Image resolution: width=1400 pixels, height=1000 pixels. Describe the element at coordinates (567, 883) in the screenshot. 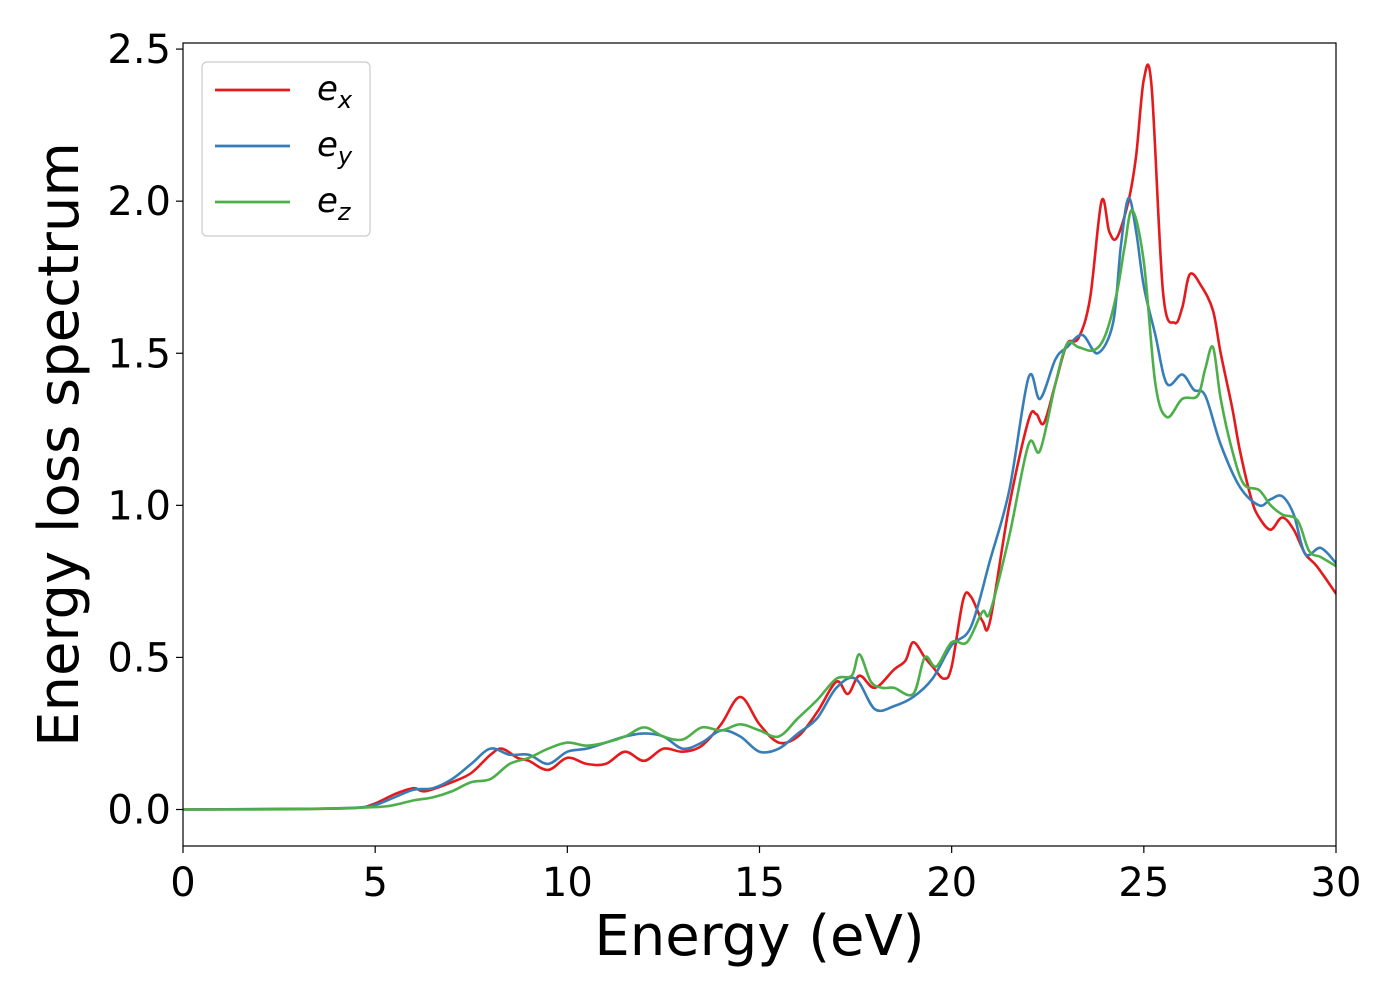

I see `x-tick-label: 10` at that location.